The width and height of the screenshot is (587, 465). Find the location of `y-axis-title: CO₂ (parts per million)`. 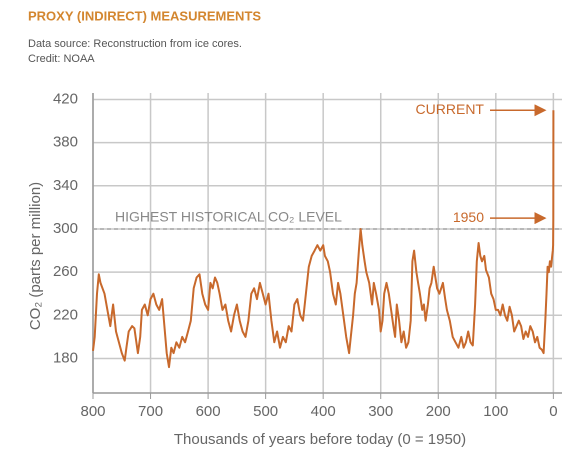

y-axis-title: CO₂ (parts per million) is located at coordinates (35, 256).